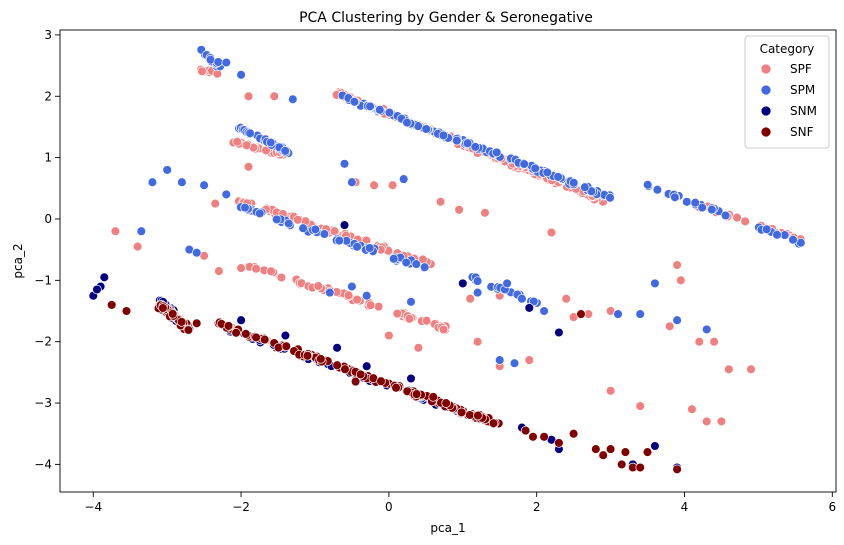 The image size is (844, 545). What do you see at coordinates (766, 132) in the screenshot?
I see `legend-marker-snf` at bounding box center [766, 132].